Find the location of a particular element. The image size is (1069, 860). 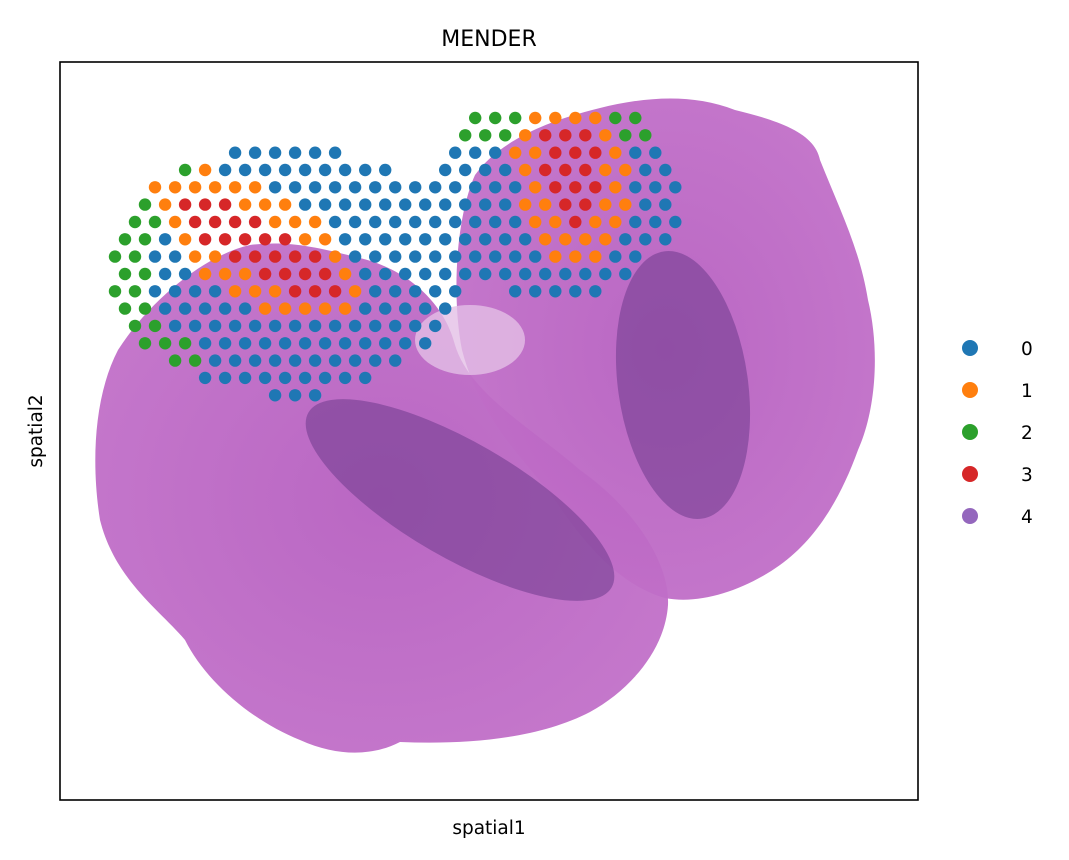

x-axis-label: spatial1 is located at coordinates (488, 828).